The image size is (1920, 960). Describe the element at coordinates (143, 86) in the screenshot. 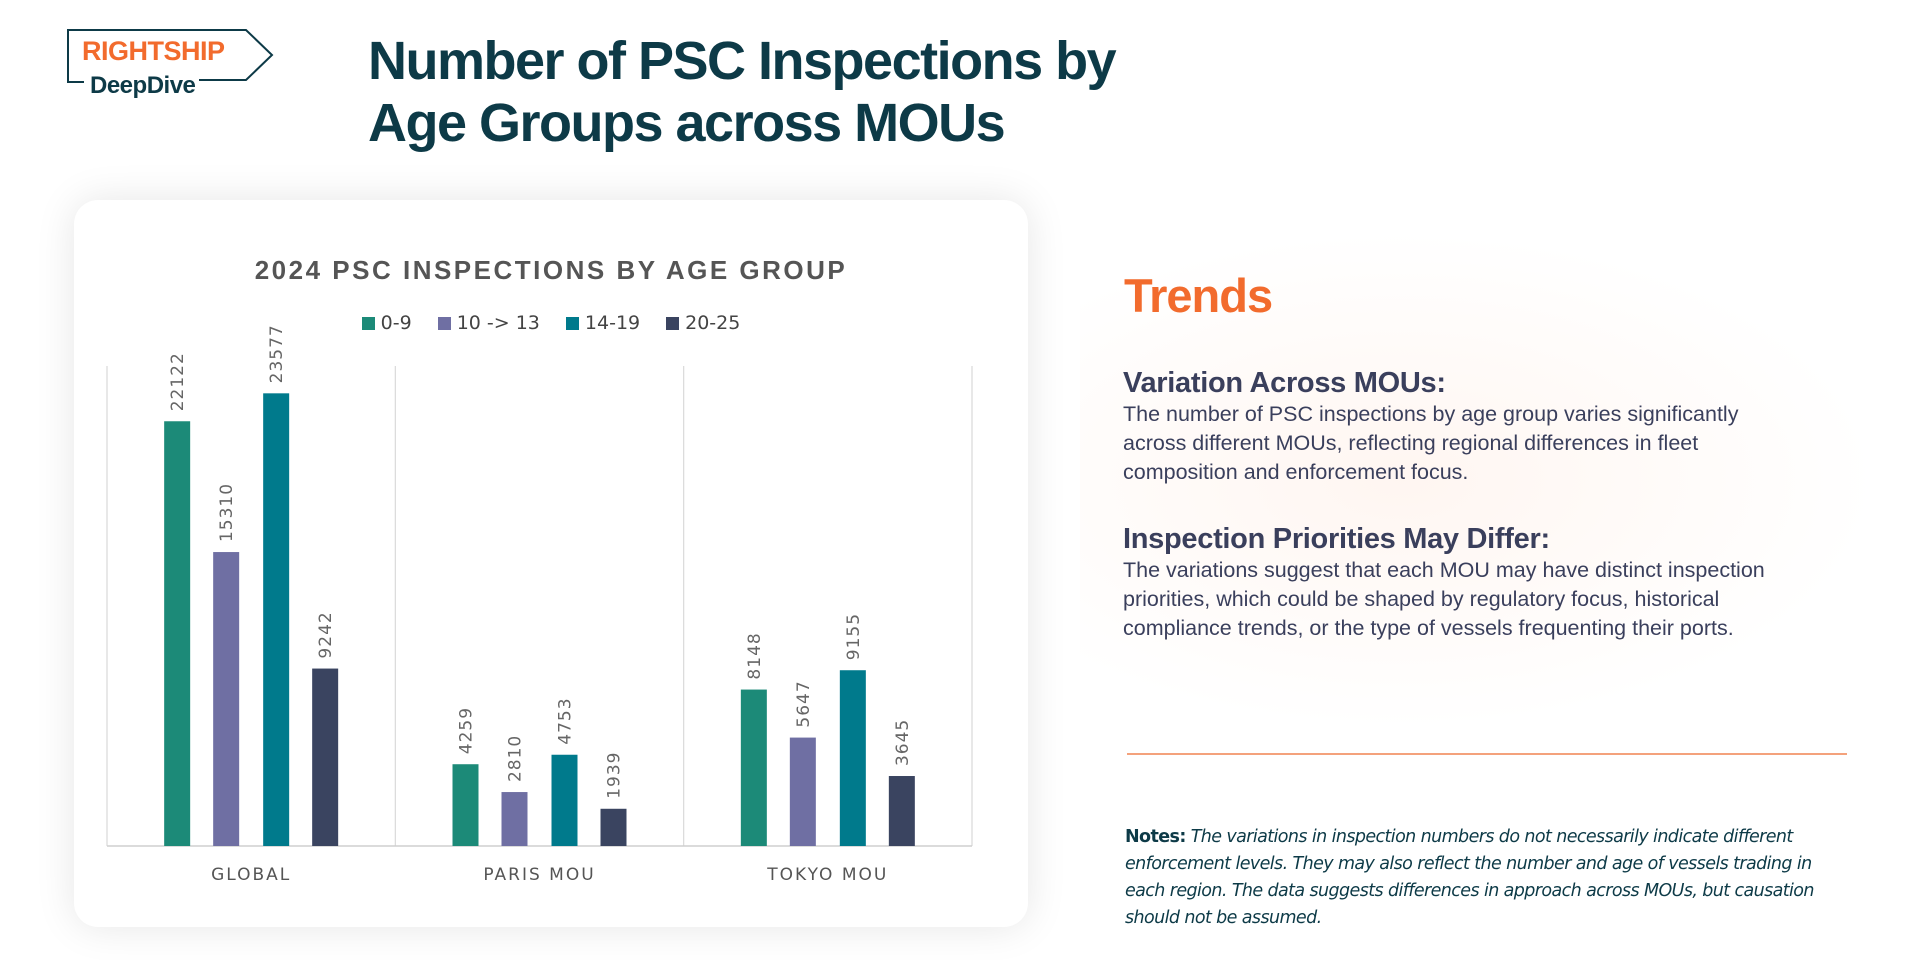

I see `logo-product: DeepDive` at that location.